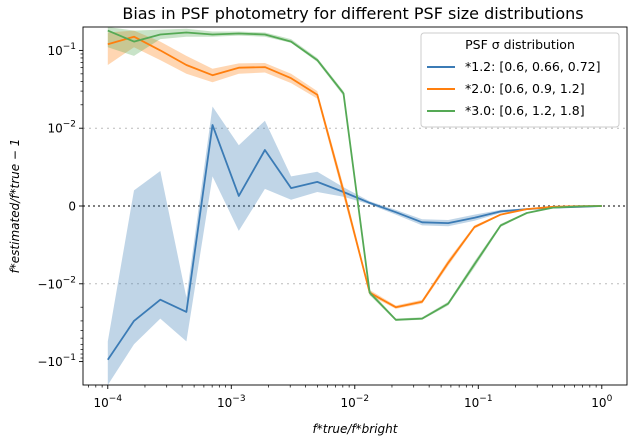  What do you see at coordinates (355, 402) in the screenshot?
I see `x-tick-label-2: 10⁻²` at bounding box center [355, 402].